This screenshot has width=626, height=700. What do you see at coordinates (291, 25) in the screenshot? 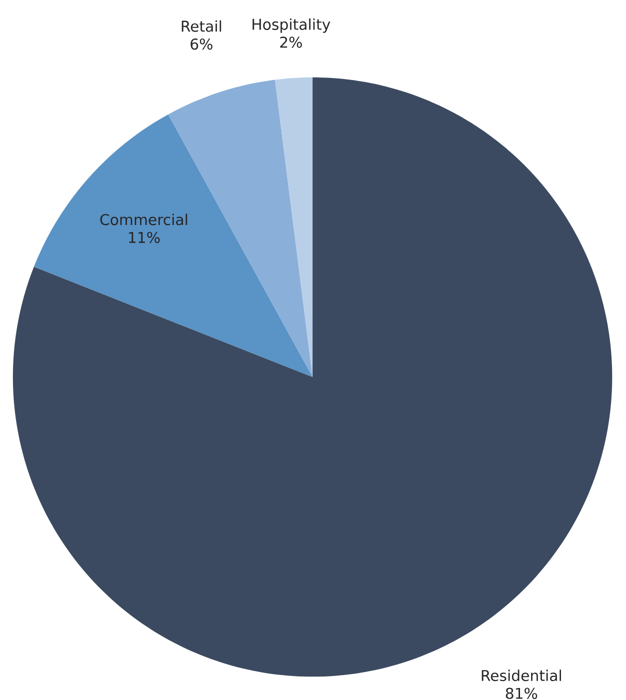
I see `slice-label: Hospitality` at bounding box center [291, 25].